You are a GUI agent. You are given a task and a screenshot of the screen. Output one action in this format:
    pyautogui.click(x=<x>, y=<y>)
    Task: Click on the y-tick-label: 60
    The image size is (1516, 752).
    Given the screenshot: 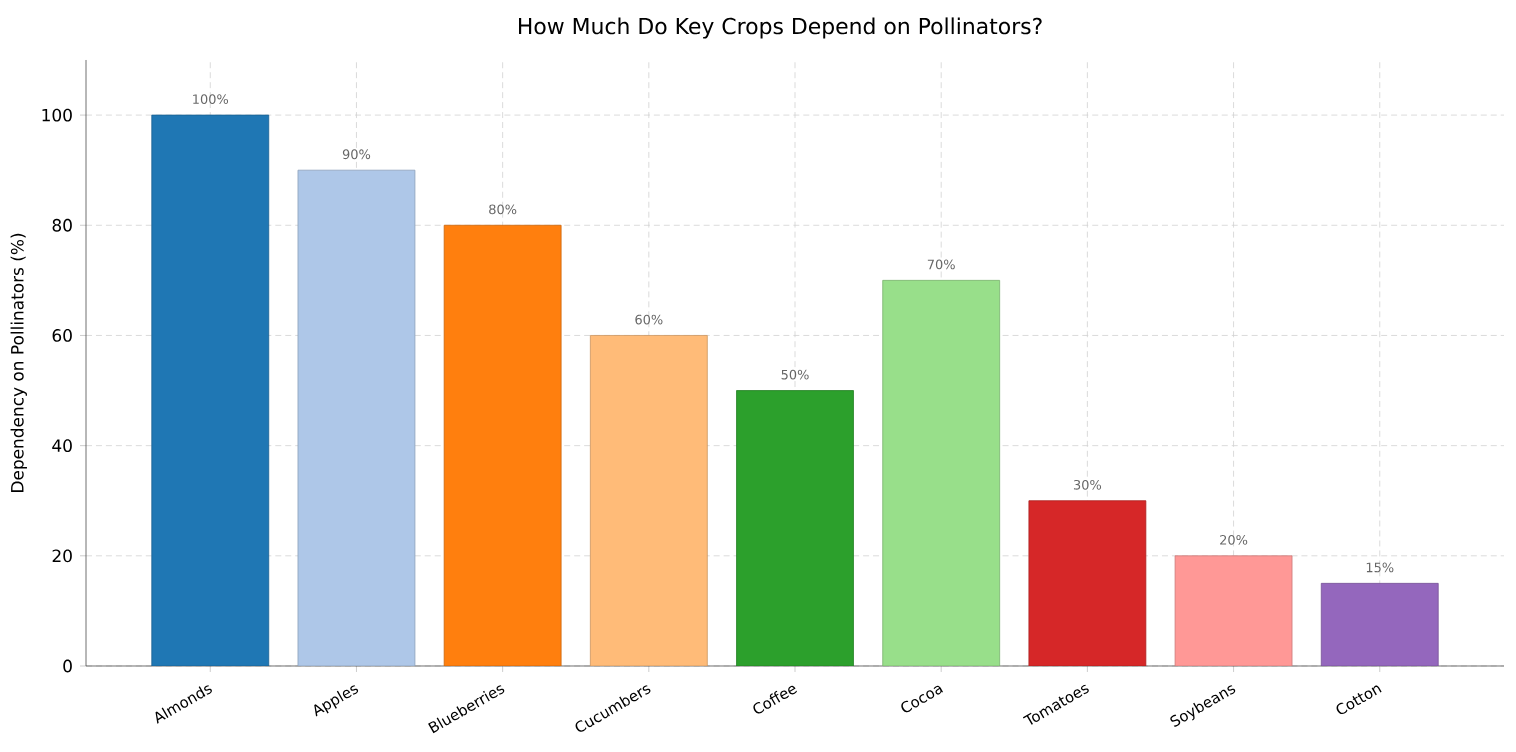 What is the action you would take?
    pyautogui.click(x=62, y=335)
    